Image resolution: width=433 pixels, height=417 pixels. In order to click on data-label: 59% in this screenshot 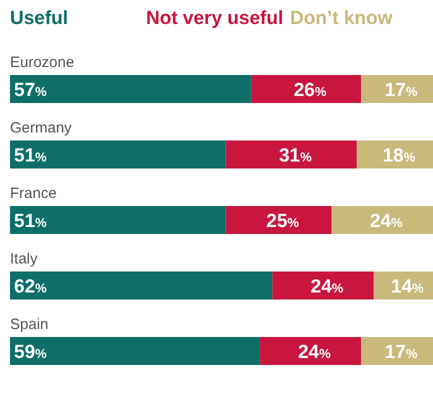, I will do `click(31, 352)`.